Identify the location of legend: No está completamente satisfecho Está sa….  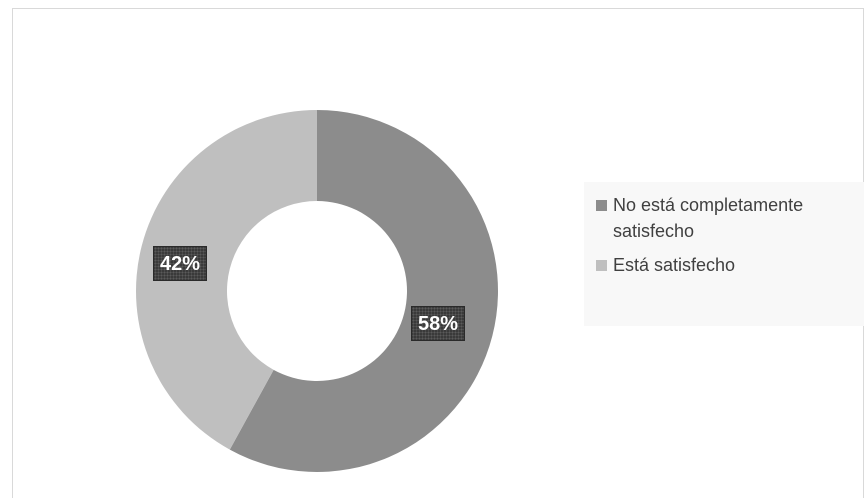
(724, 254).